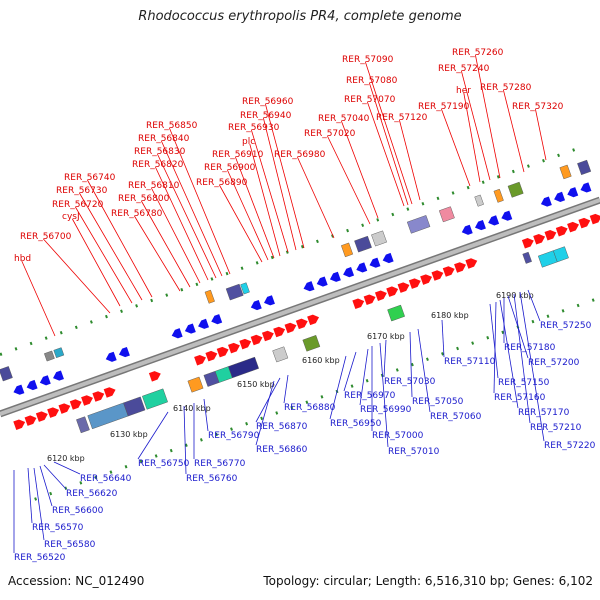 The width and height of the screenshot is (600, 600). What do you see at coordinates (414, 452) in the screenshot?
I see `reverse-gene-label: RER_57010` at bounding box center [414, 452].